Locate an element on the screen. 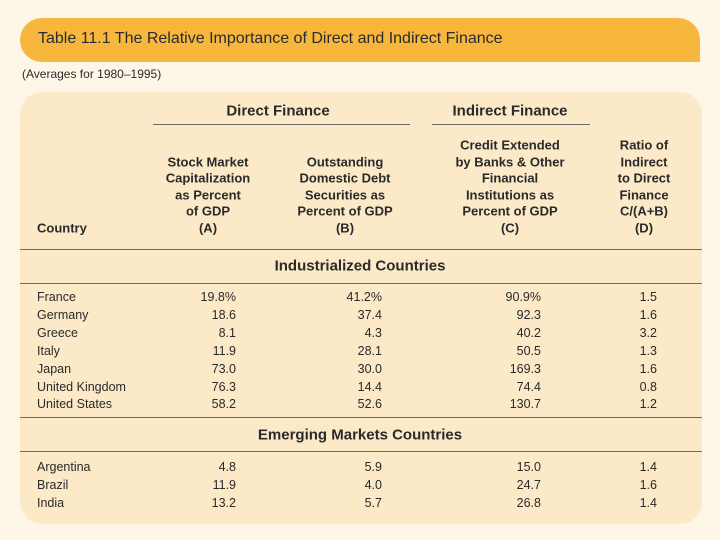 This screenshot has width=720, height=540. table-cell: 8.1 is located at coordinates (227, 332).